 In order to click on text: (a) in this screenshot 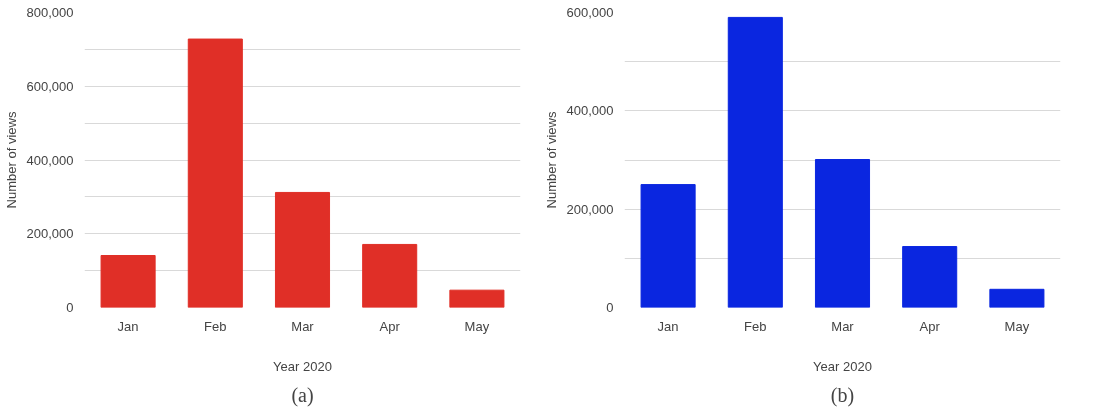, I will do `click(302, 395)`.